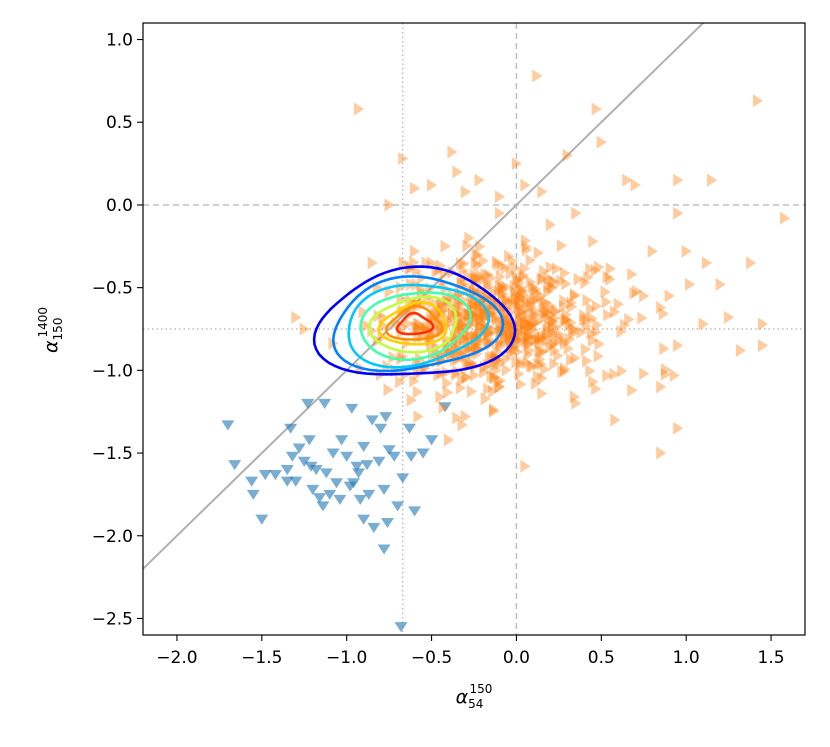 This screenshot has width=830, height=747. Describe the element at coordinates (176, 658) in the screenshot. I see `x-tick-label: −2.0` at that location.